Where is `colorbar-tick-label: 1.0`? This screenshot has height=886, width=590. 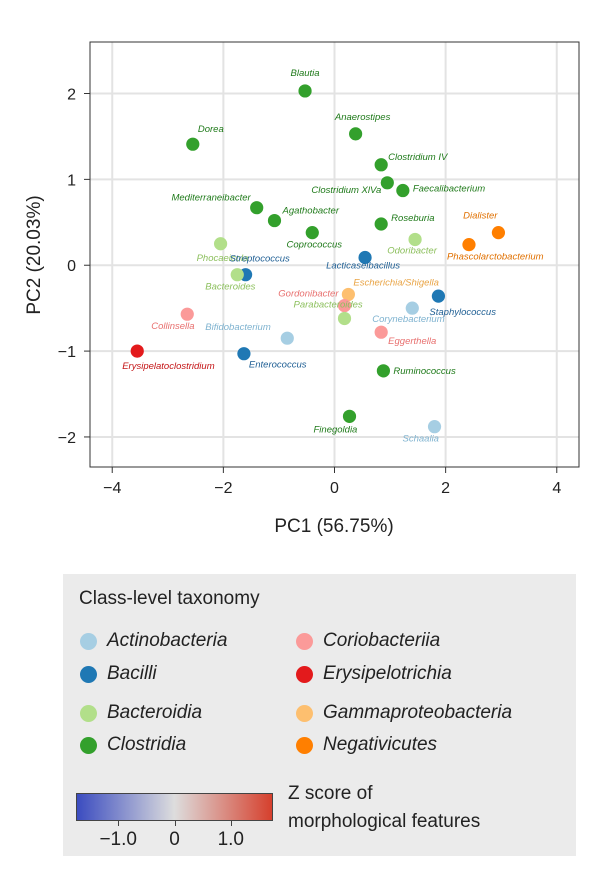 colorbar-tick-label: 1.0 is located at coordinates (230, 839).